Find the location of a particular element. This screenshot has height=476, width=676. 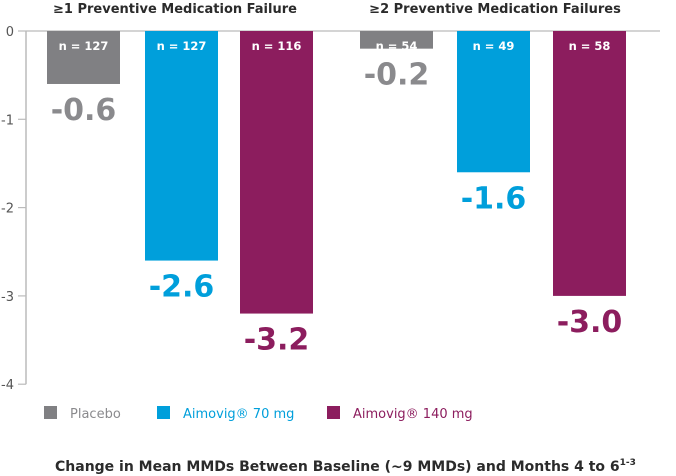

bar-value-label: -2.6 is located at coordinates (182, 287).